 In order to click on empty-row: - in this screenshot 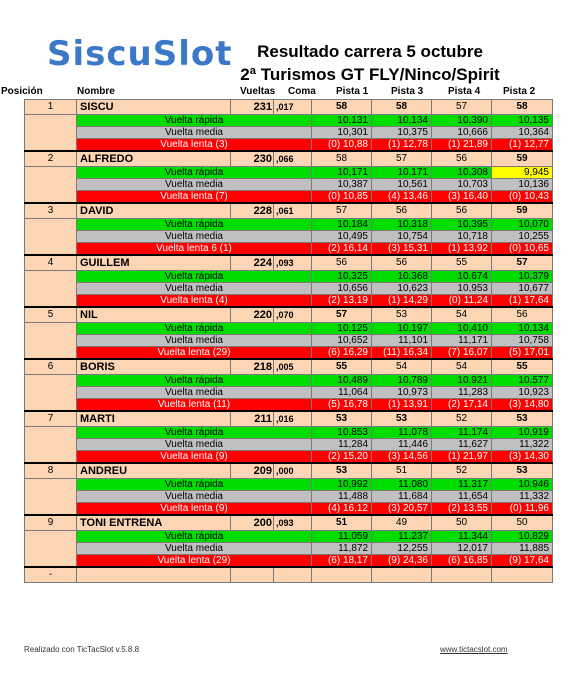, I will do `click(288, 574)`.